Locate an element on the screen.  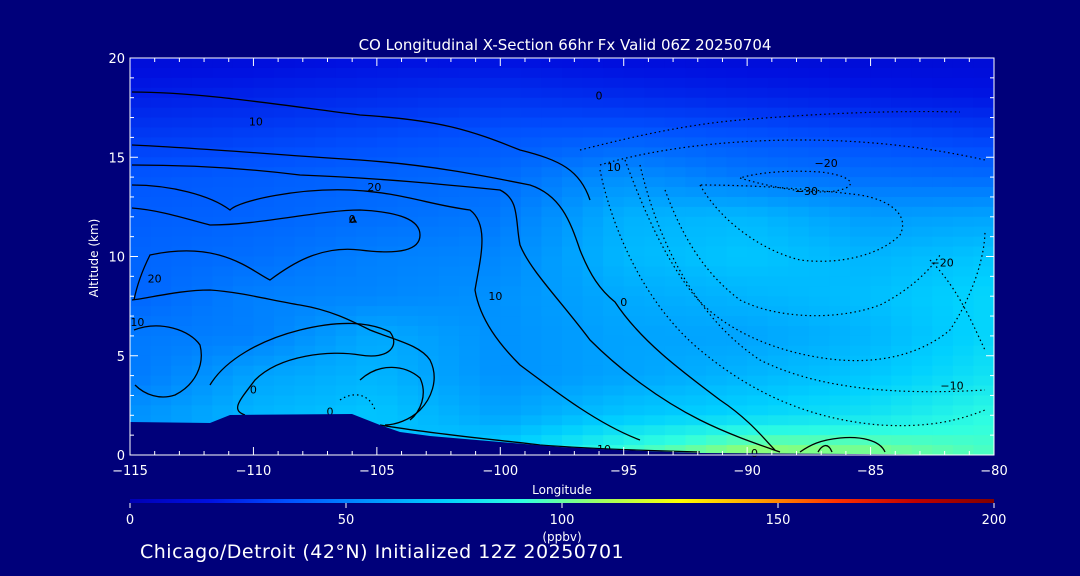
x-tick-label: −95 is located at coordinates (623, 471).